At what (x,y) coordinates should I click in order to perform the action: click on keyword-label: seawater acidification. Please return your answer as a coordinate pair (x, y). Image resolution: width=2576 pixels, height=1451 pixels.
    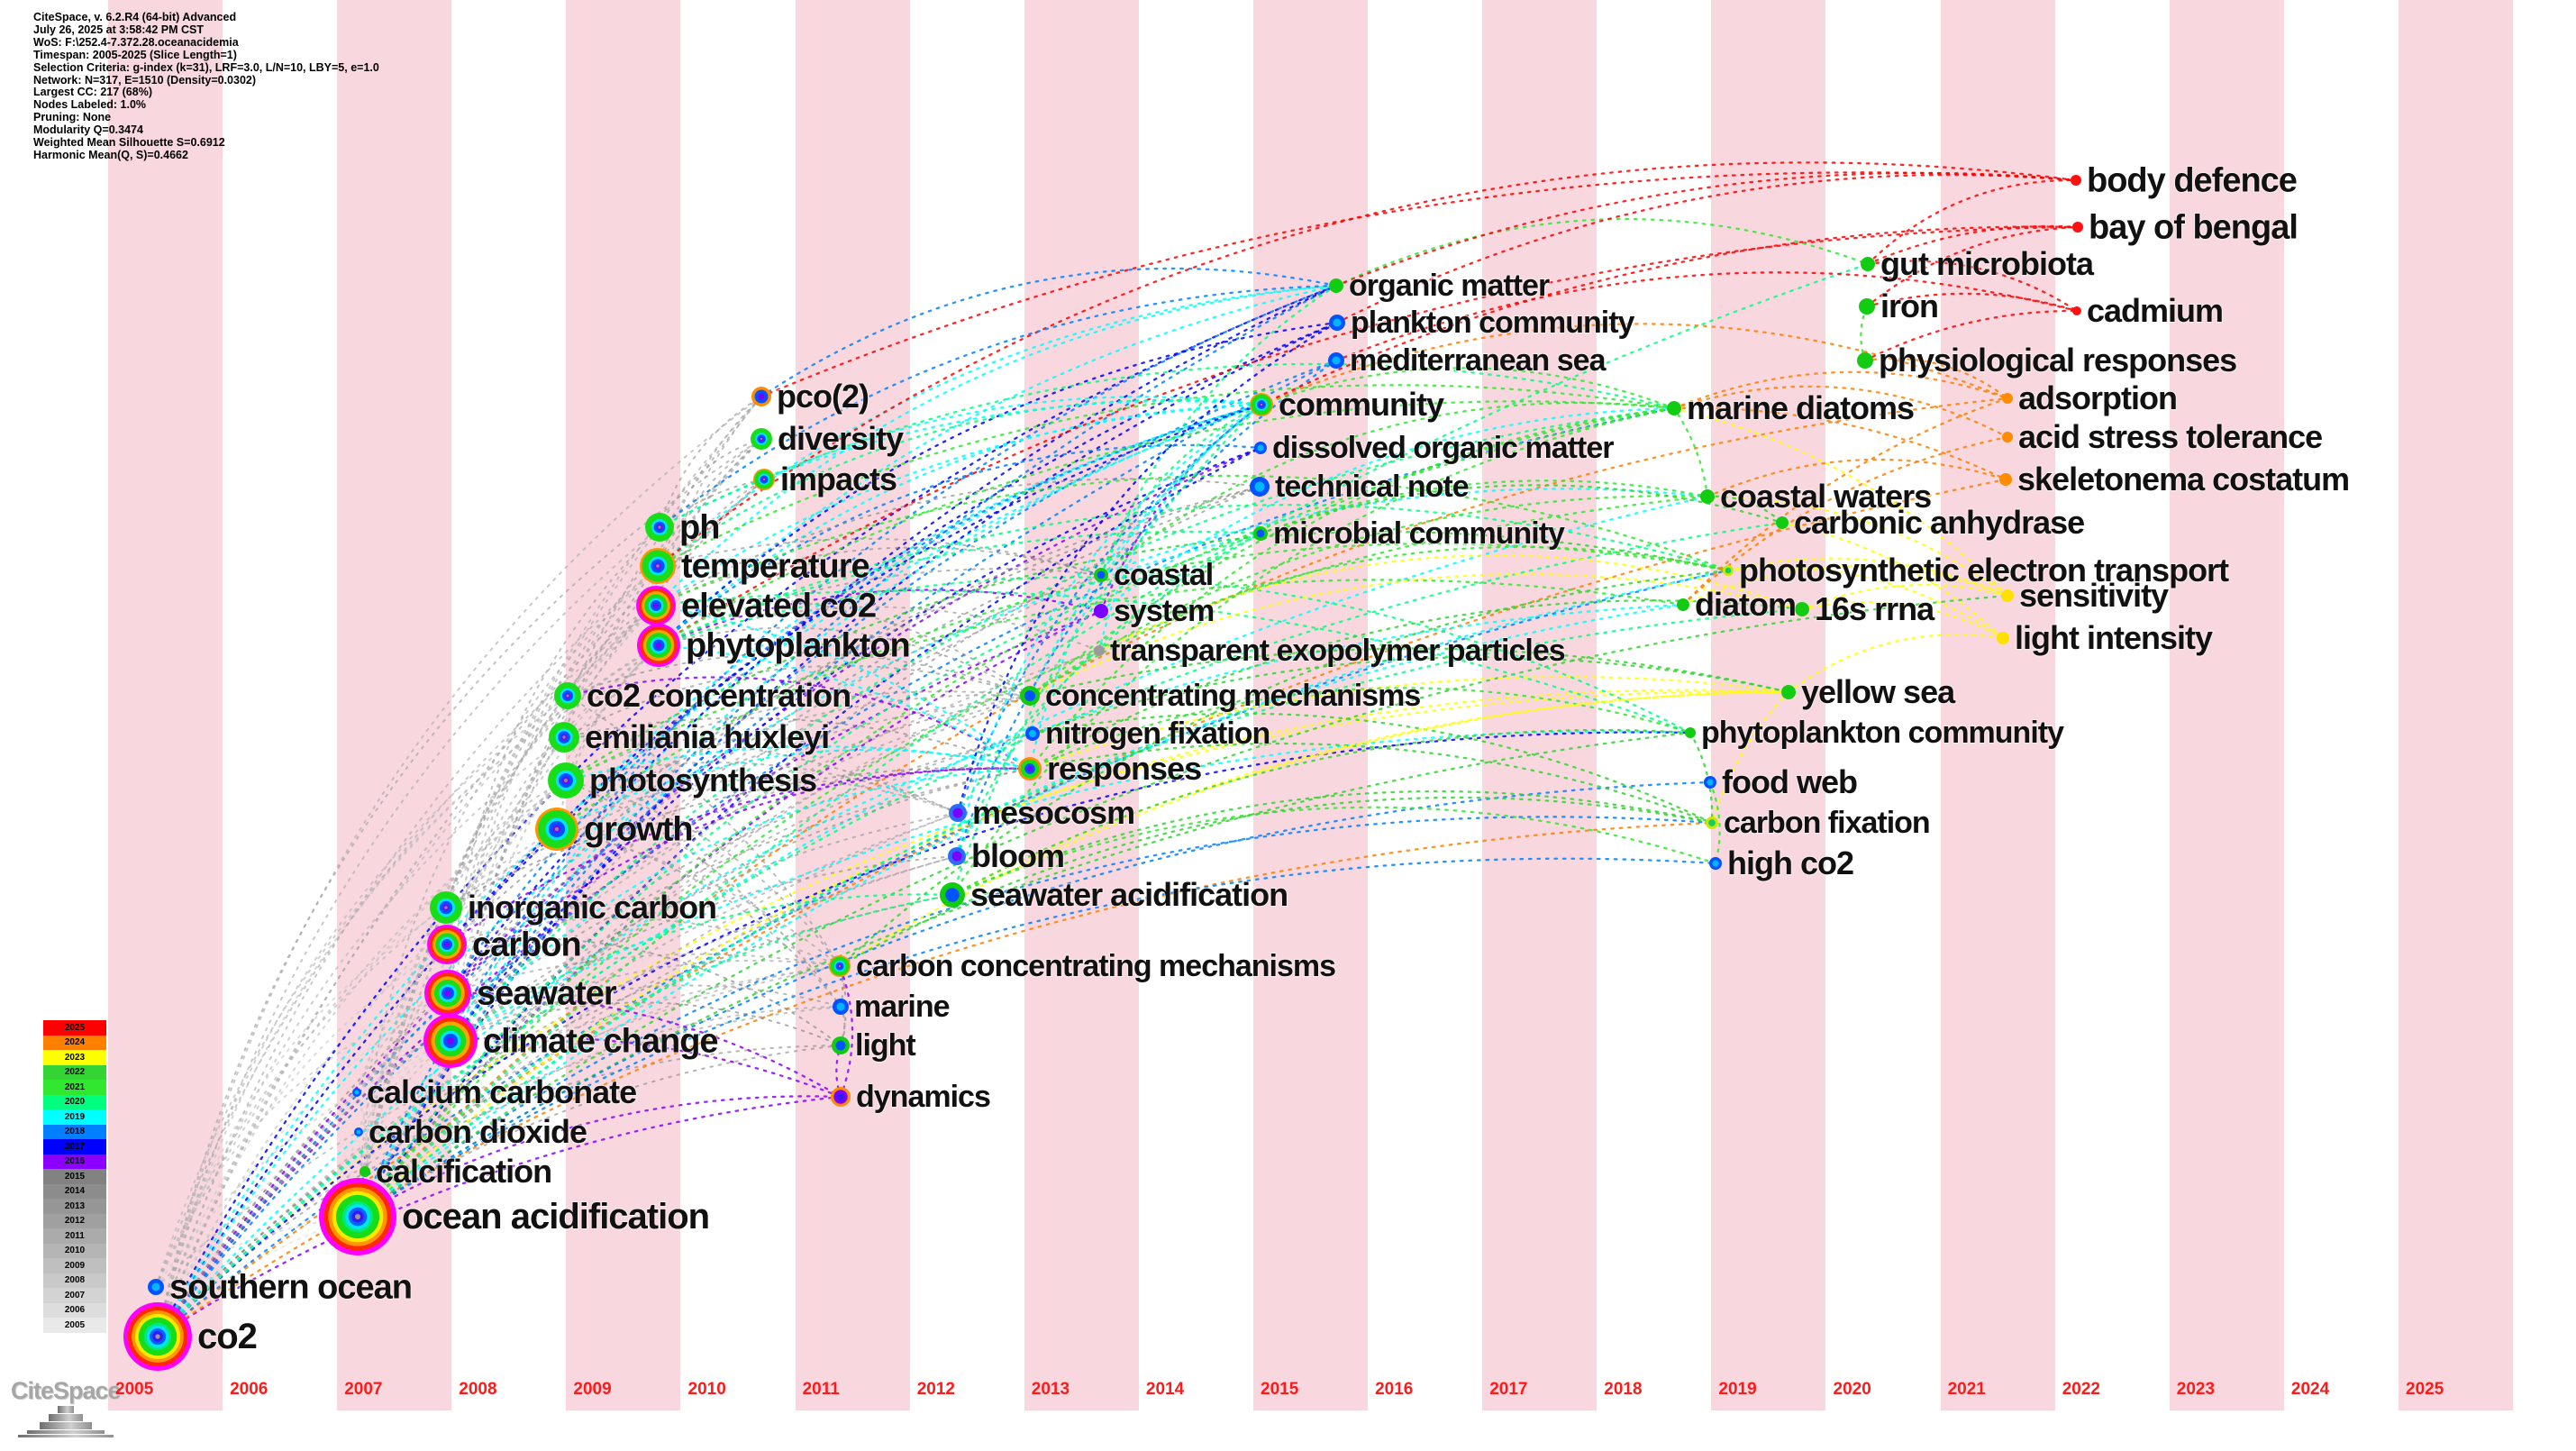
    Looking at the image, I should click on (1129, 894).